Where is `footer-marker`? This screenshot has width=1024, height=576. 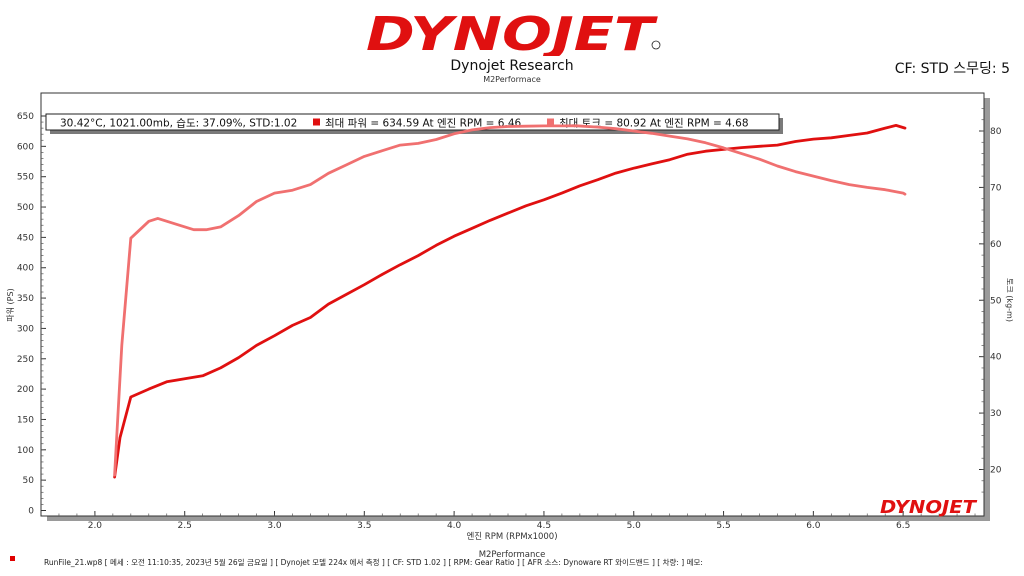 footer-marker is located at coordinates (12, 558).